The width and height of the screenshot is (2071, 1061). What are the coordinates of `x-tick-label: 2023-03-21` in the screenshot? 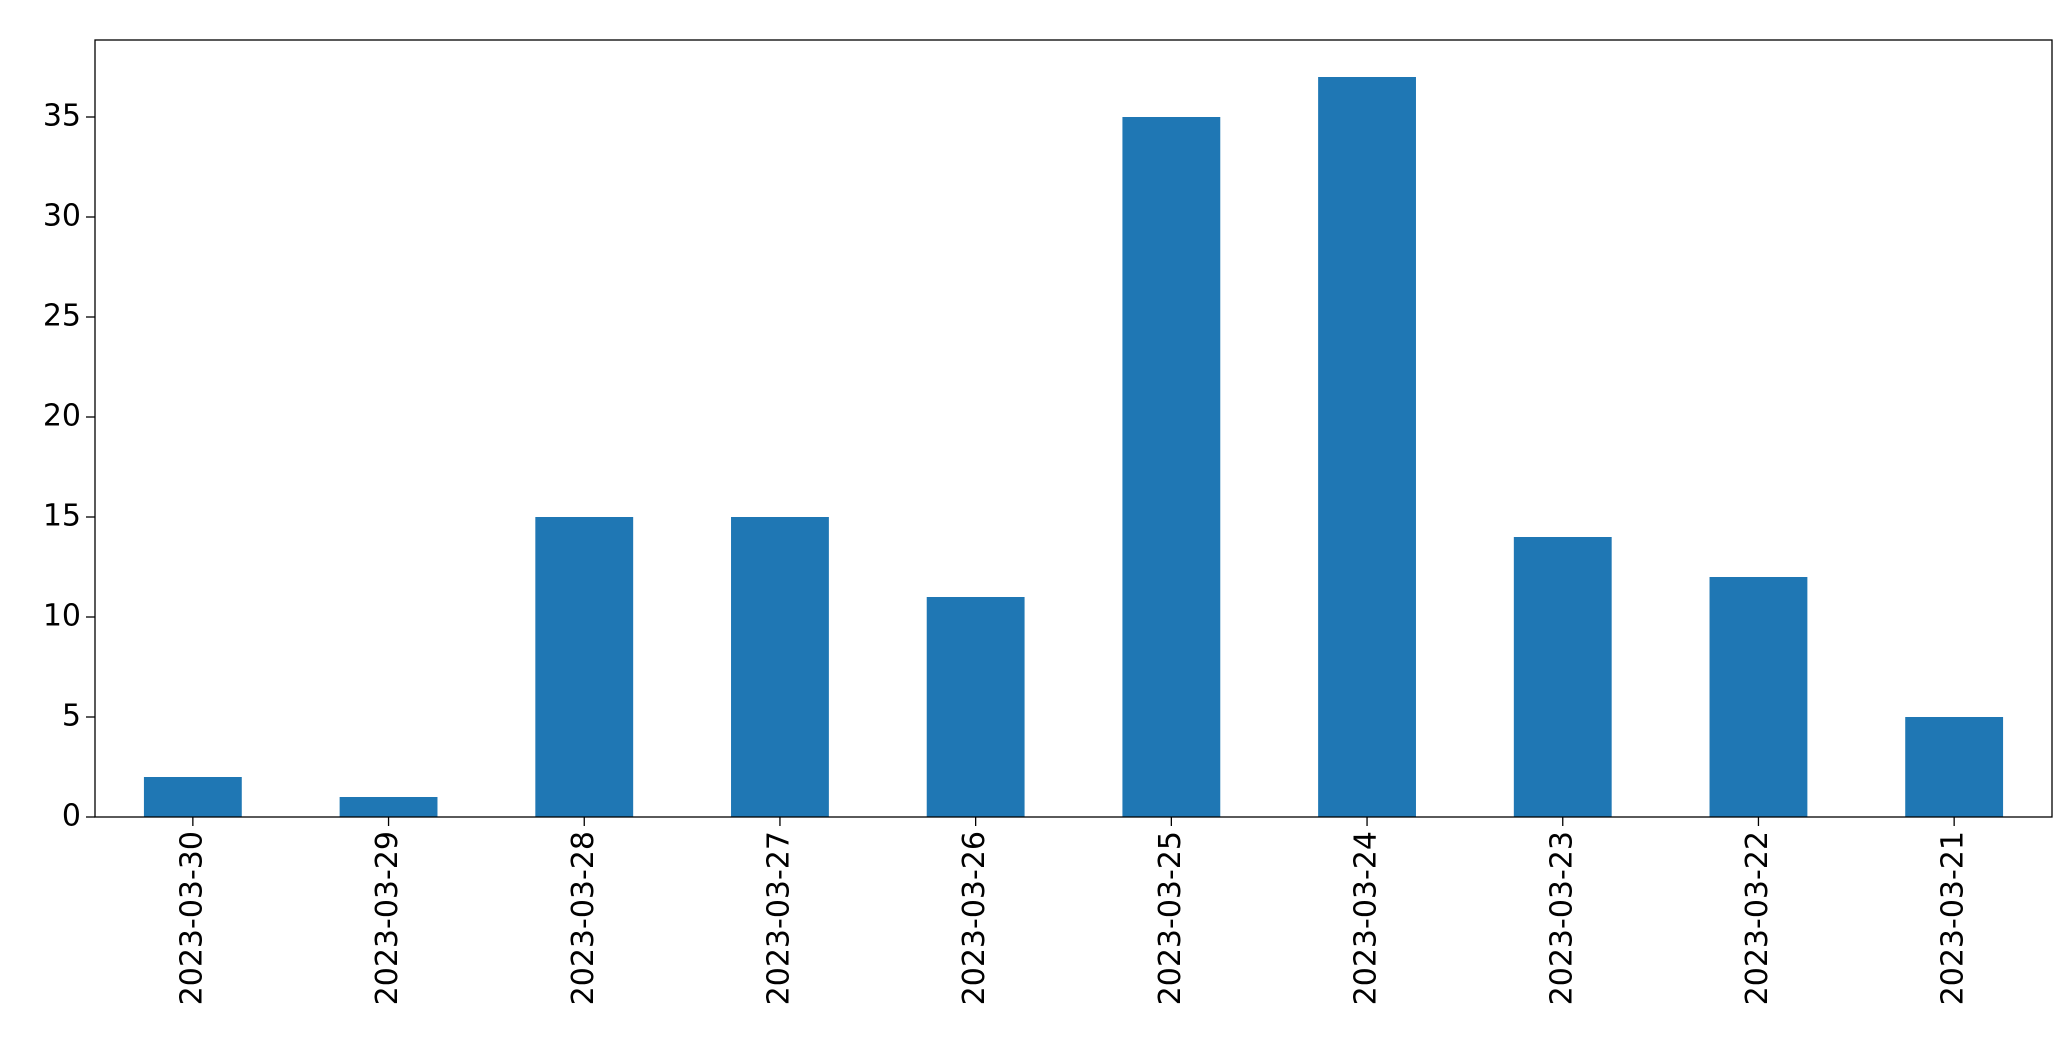 It's located at (1953, 918).